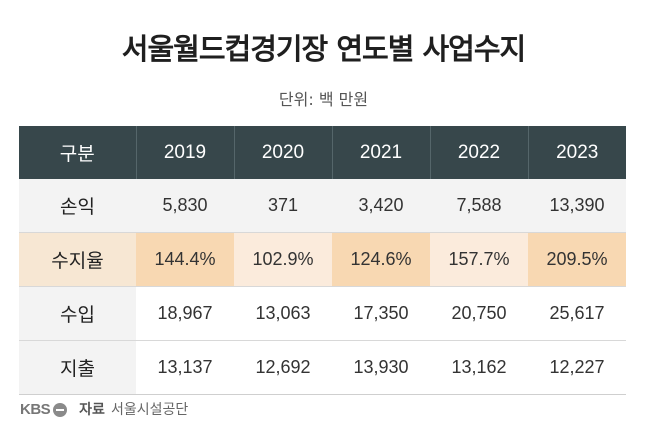  I want to click on source-text: 서울시설공단, so click(149, 410).